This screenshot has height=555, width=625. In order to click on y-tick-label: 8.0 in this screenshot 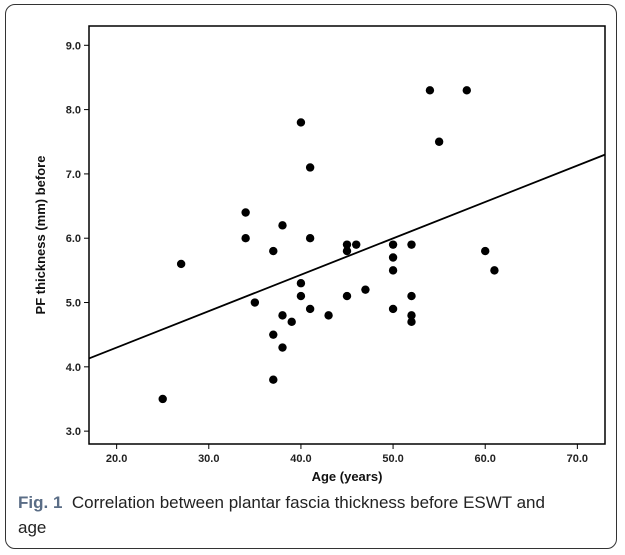, I will do `click(73, 111)`.